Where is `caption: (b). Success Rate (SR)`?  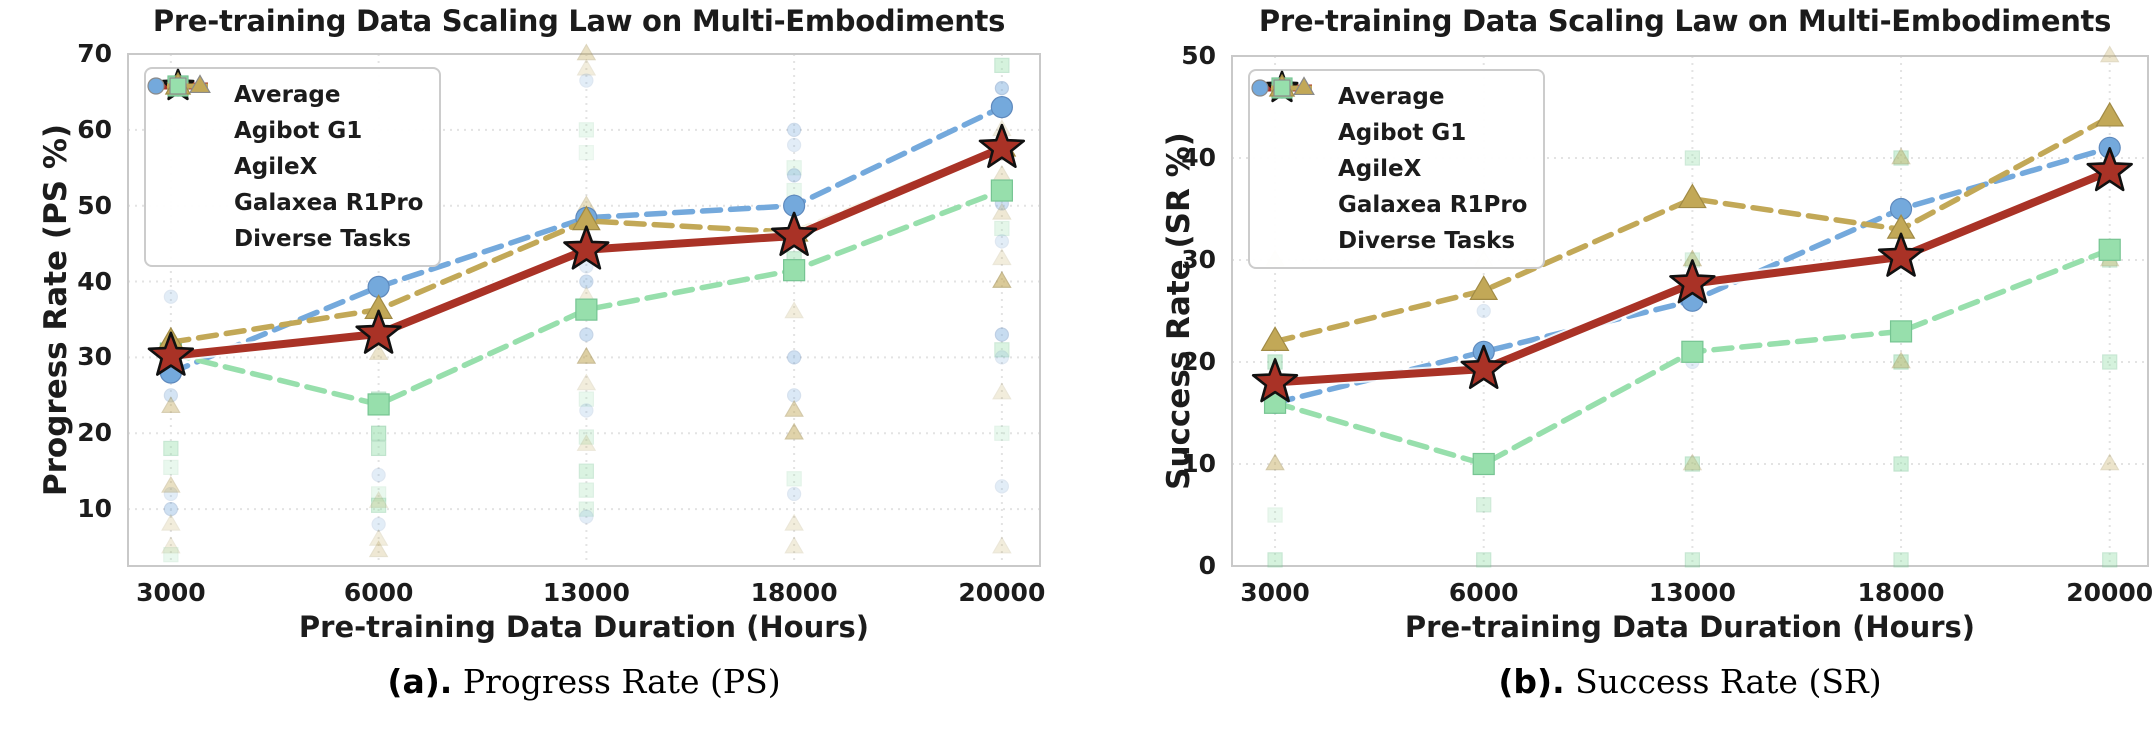
caption: (b). Success Rate (SR) is located at coordinates (1690, 681).